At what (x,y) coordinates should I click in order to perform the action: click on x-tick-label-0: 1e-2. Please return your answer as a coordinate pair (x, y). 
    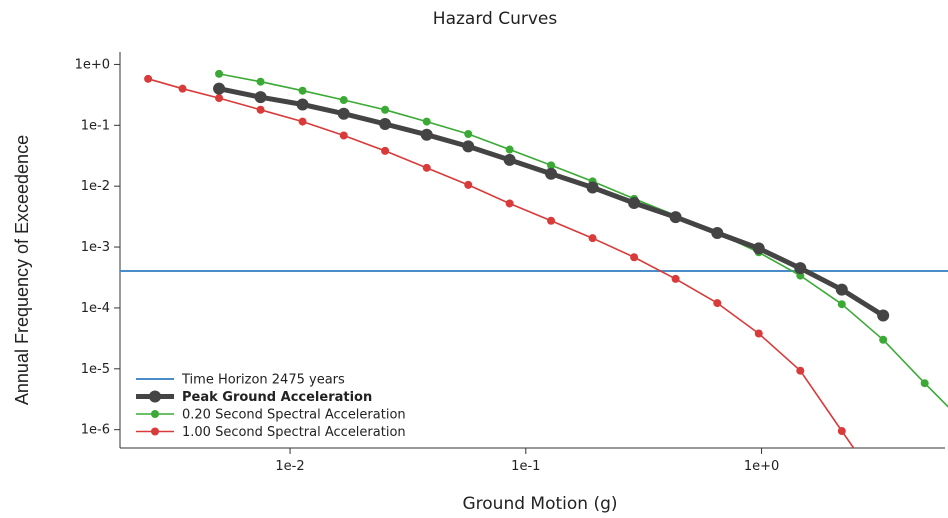
    Looking at the image, I should click on (289, 466).